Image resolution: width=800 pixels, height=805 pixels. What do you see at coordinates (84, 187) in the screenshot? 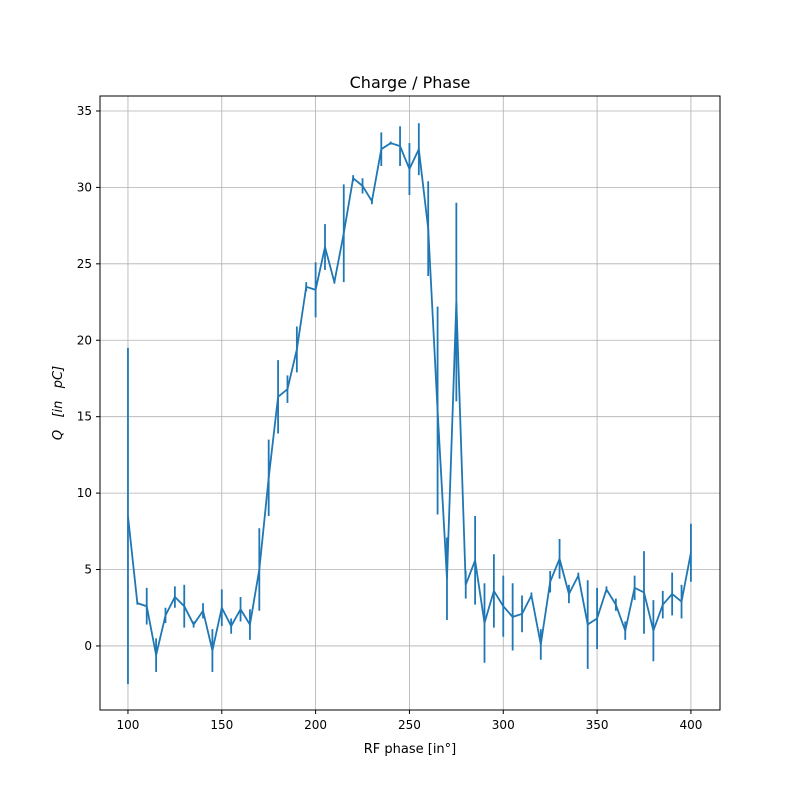
I see `y-tick-label: 30` at bounding box center [84, 187].